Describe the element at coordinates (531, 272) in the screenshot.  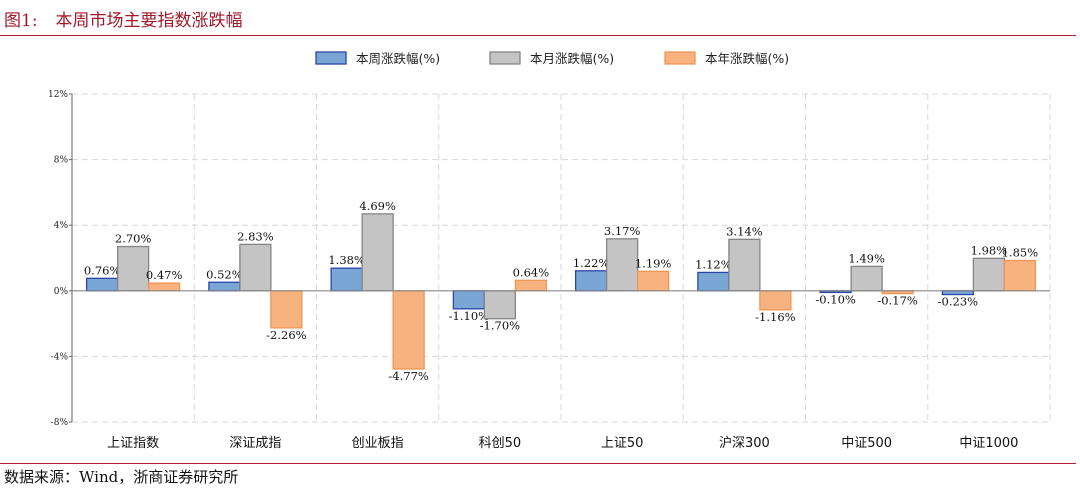
I see `data-label: 0.64%` at that location.